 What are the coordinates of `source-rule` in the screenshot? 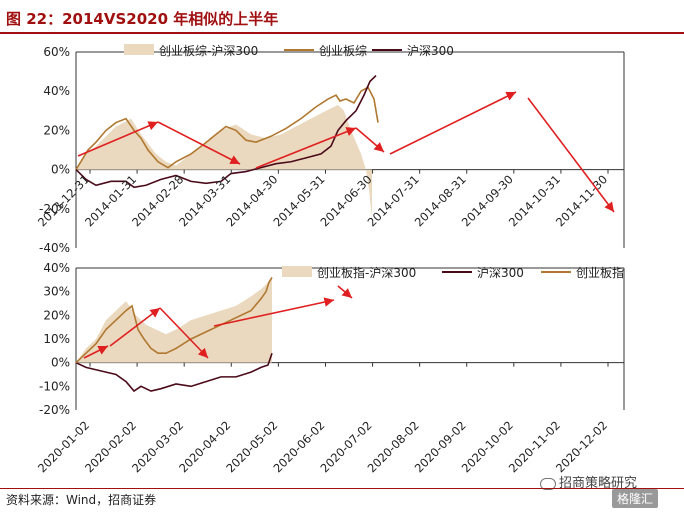 It's located at (342, 488).